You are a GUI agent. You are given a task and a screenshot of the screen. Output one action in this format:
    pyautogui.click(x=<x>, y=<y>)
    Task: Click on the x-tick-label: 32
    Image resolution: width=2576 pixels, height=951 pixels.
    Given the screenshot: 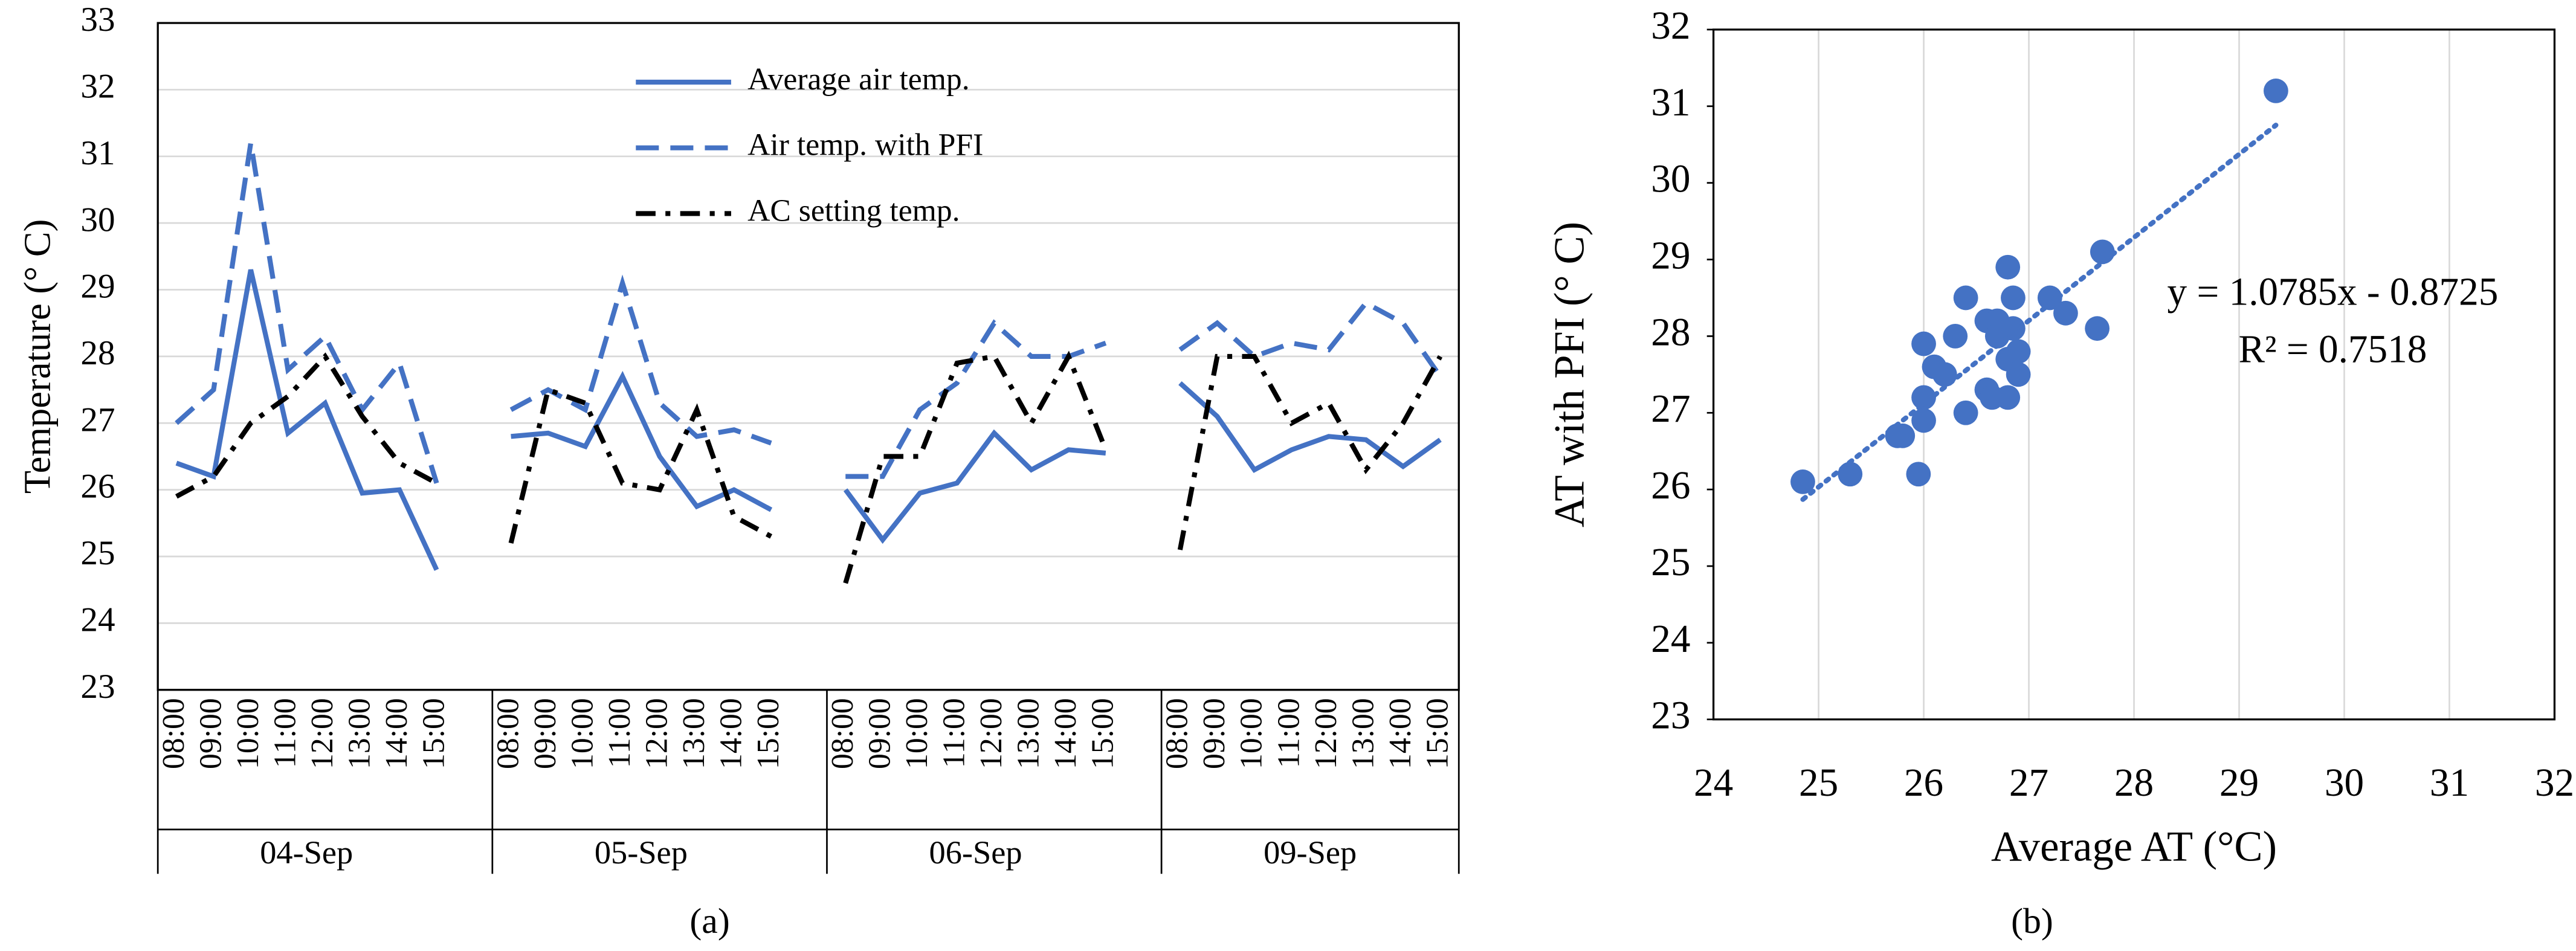 What is the action you would take?
    pyautogui.click(x=2555, y=783)
    